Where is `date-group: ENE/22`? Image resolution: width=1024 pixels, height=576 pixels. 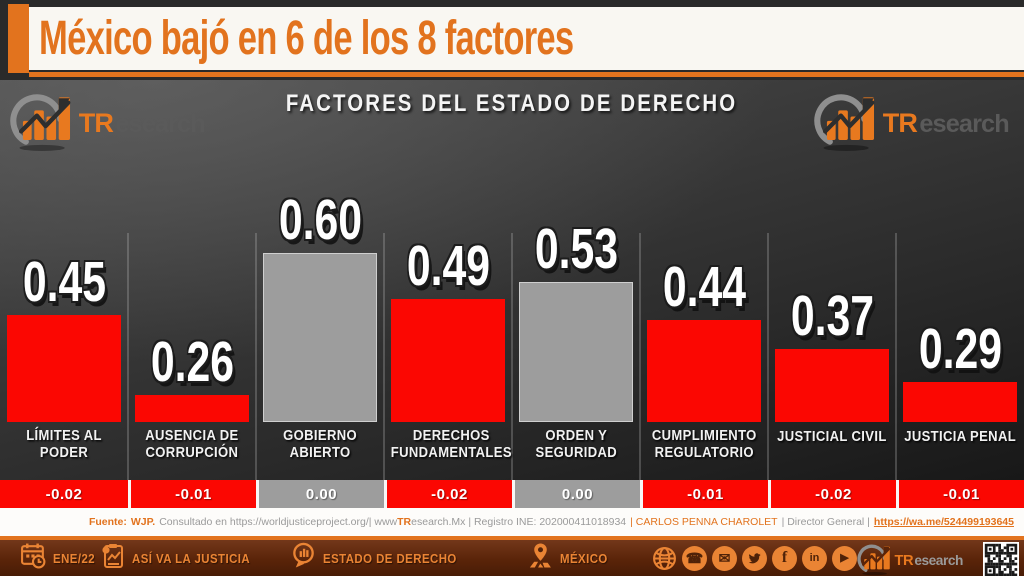 date-group: ENE/22 is located at coordinates (60, 558).